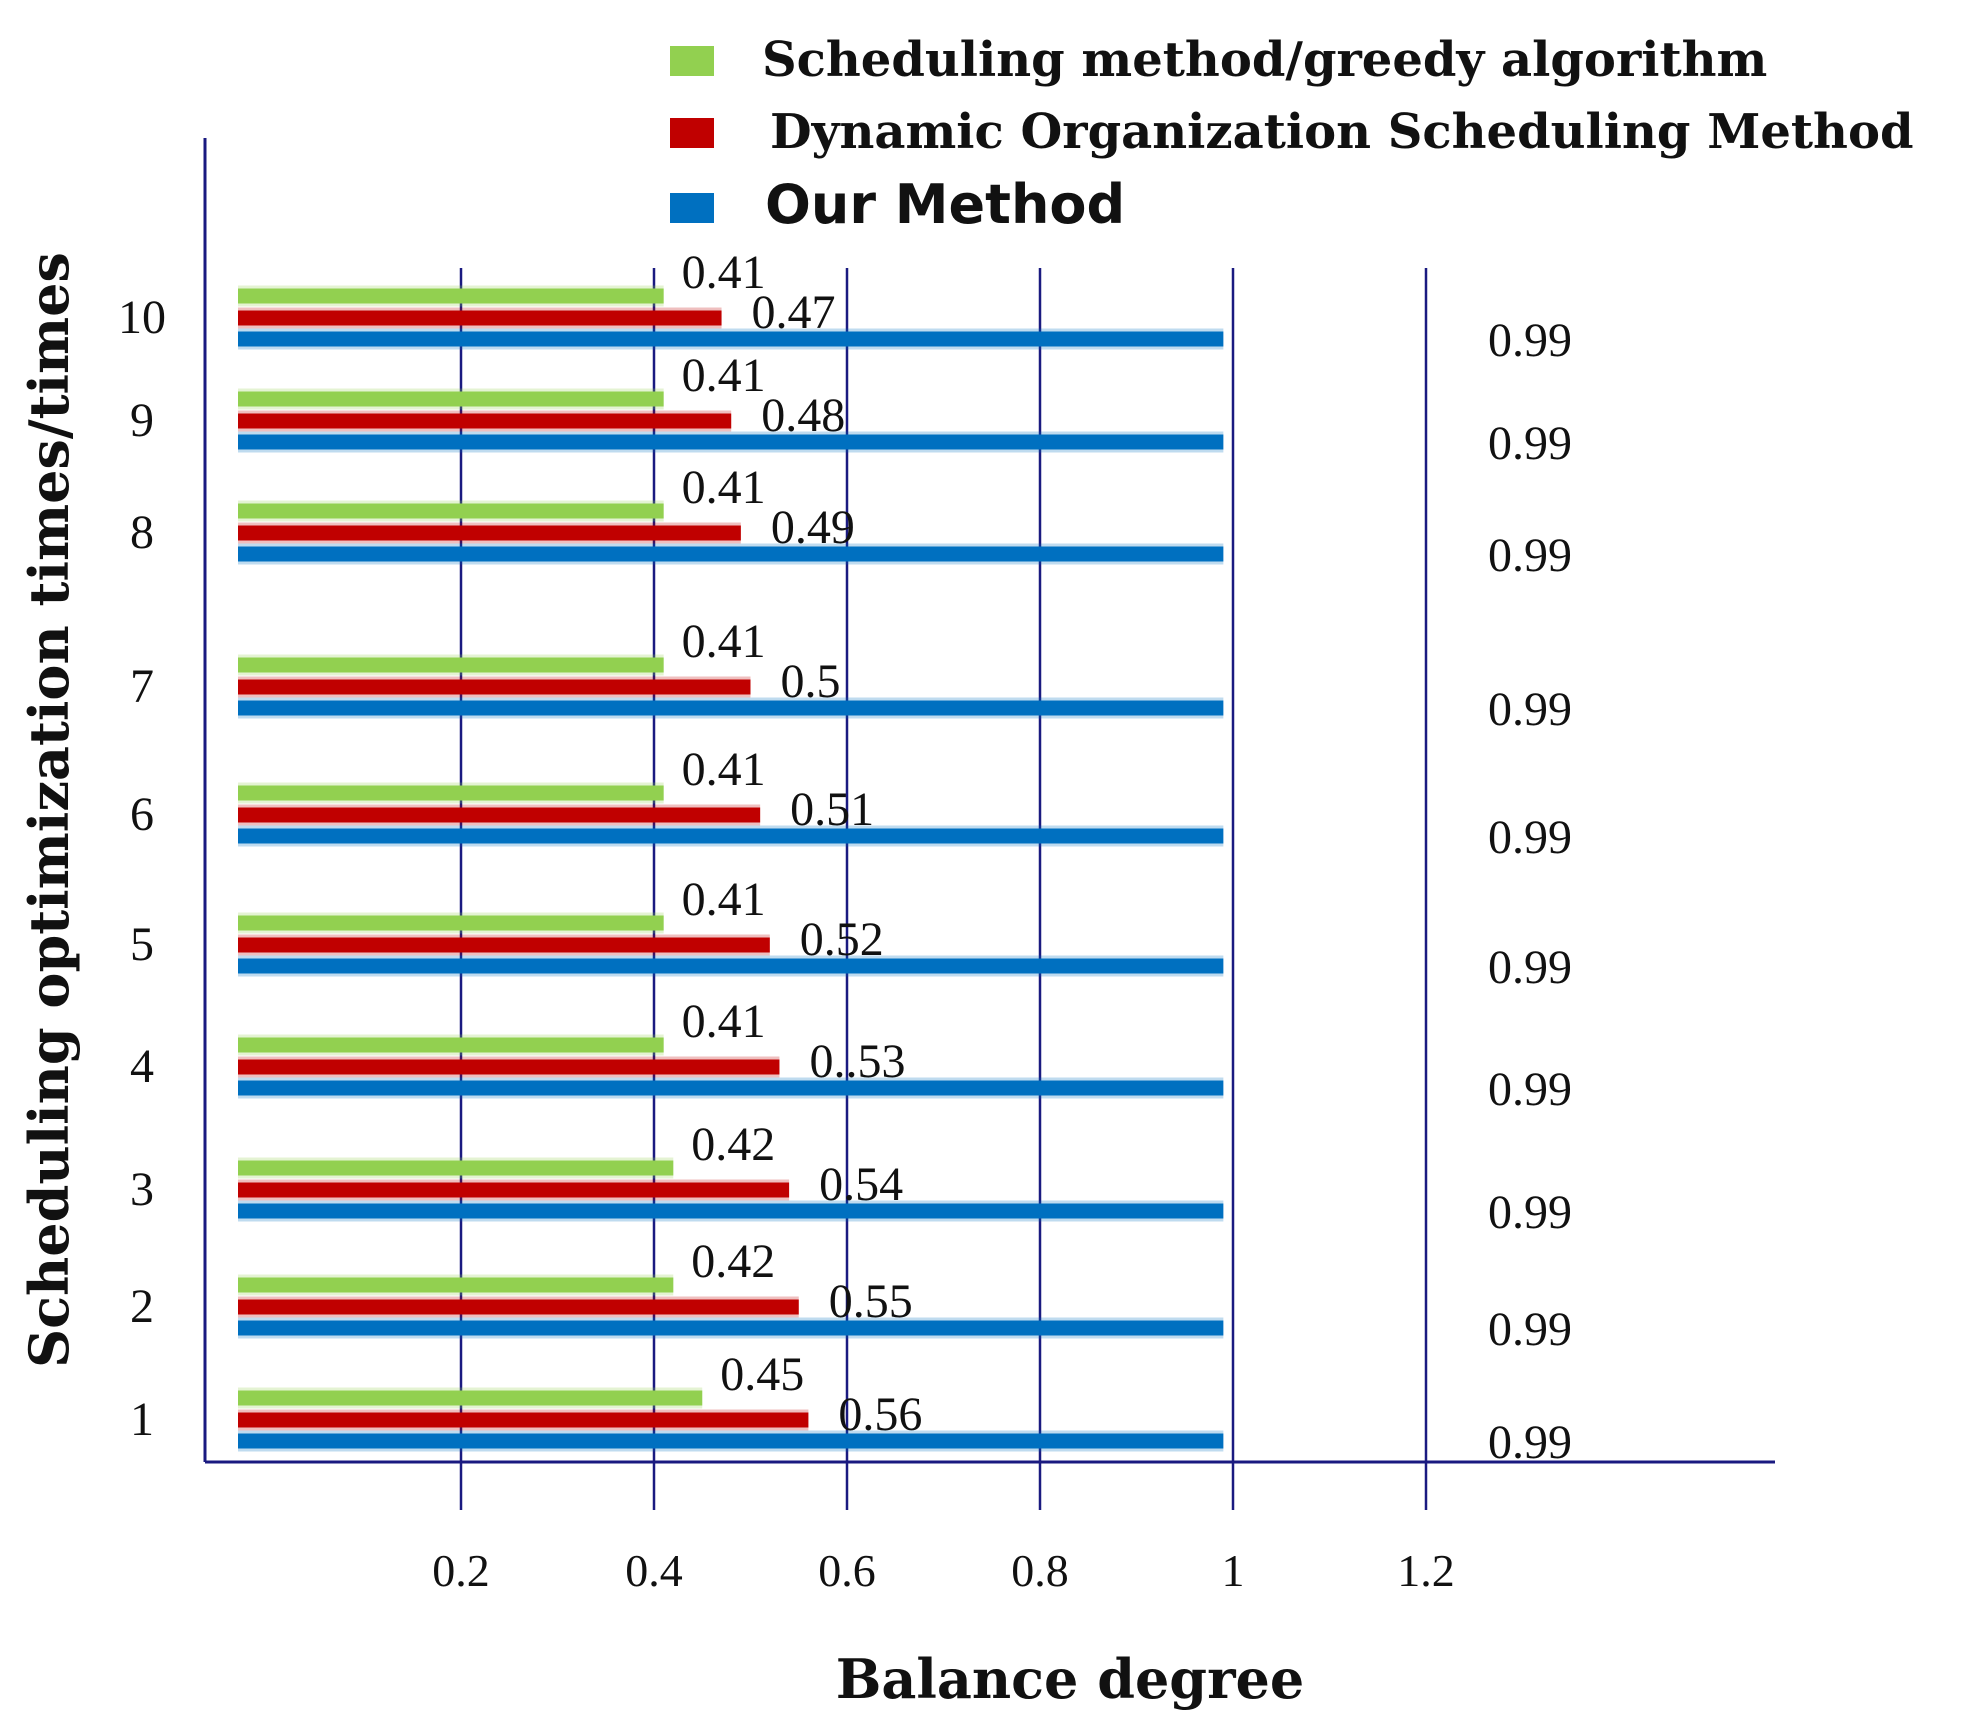  Describe the element at coordinates (943, 1570) in the screenshot. I see `x-tick-labels: 0.2 0.4 0.6 0.8 1 1.2` at that location.